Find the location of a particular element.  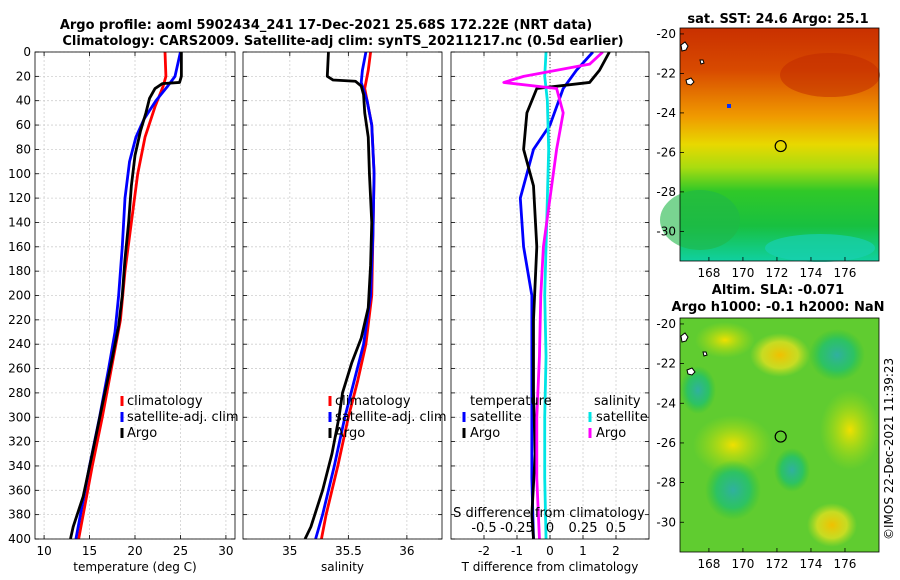

y-tick-label: 320 is located at coordinates (19, 442).